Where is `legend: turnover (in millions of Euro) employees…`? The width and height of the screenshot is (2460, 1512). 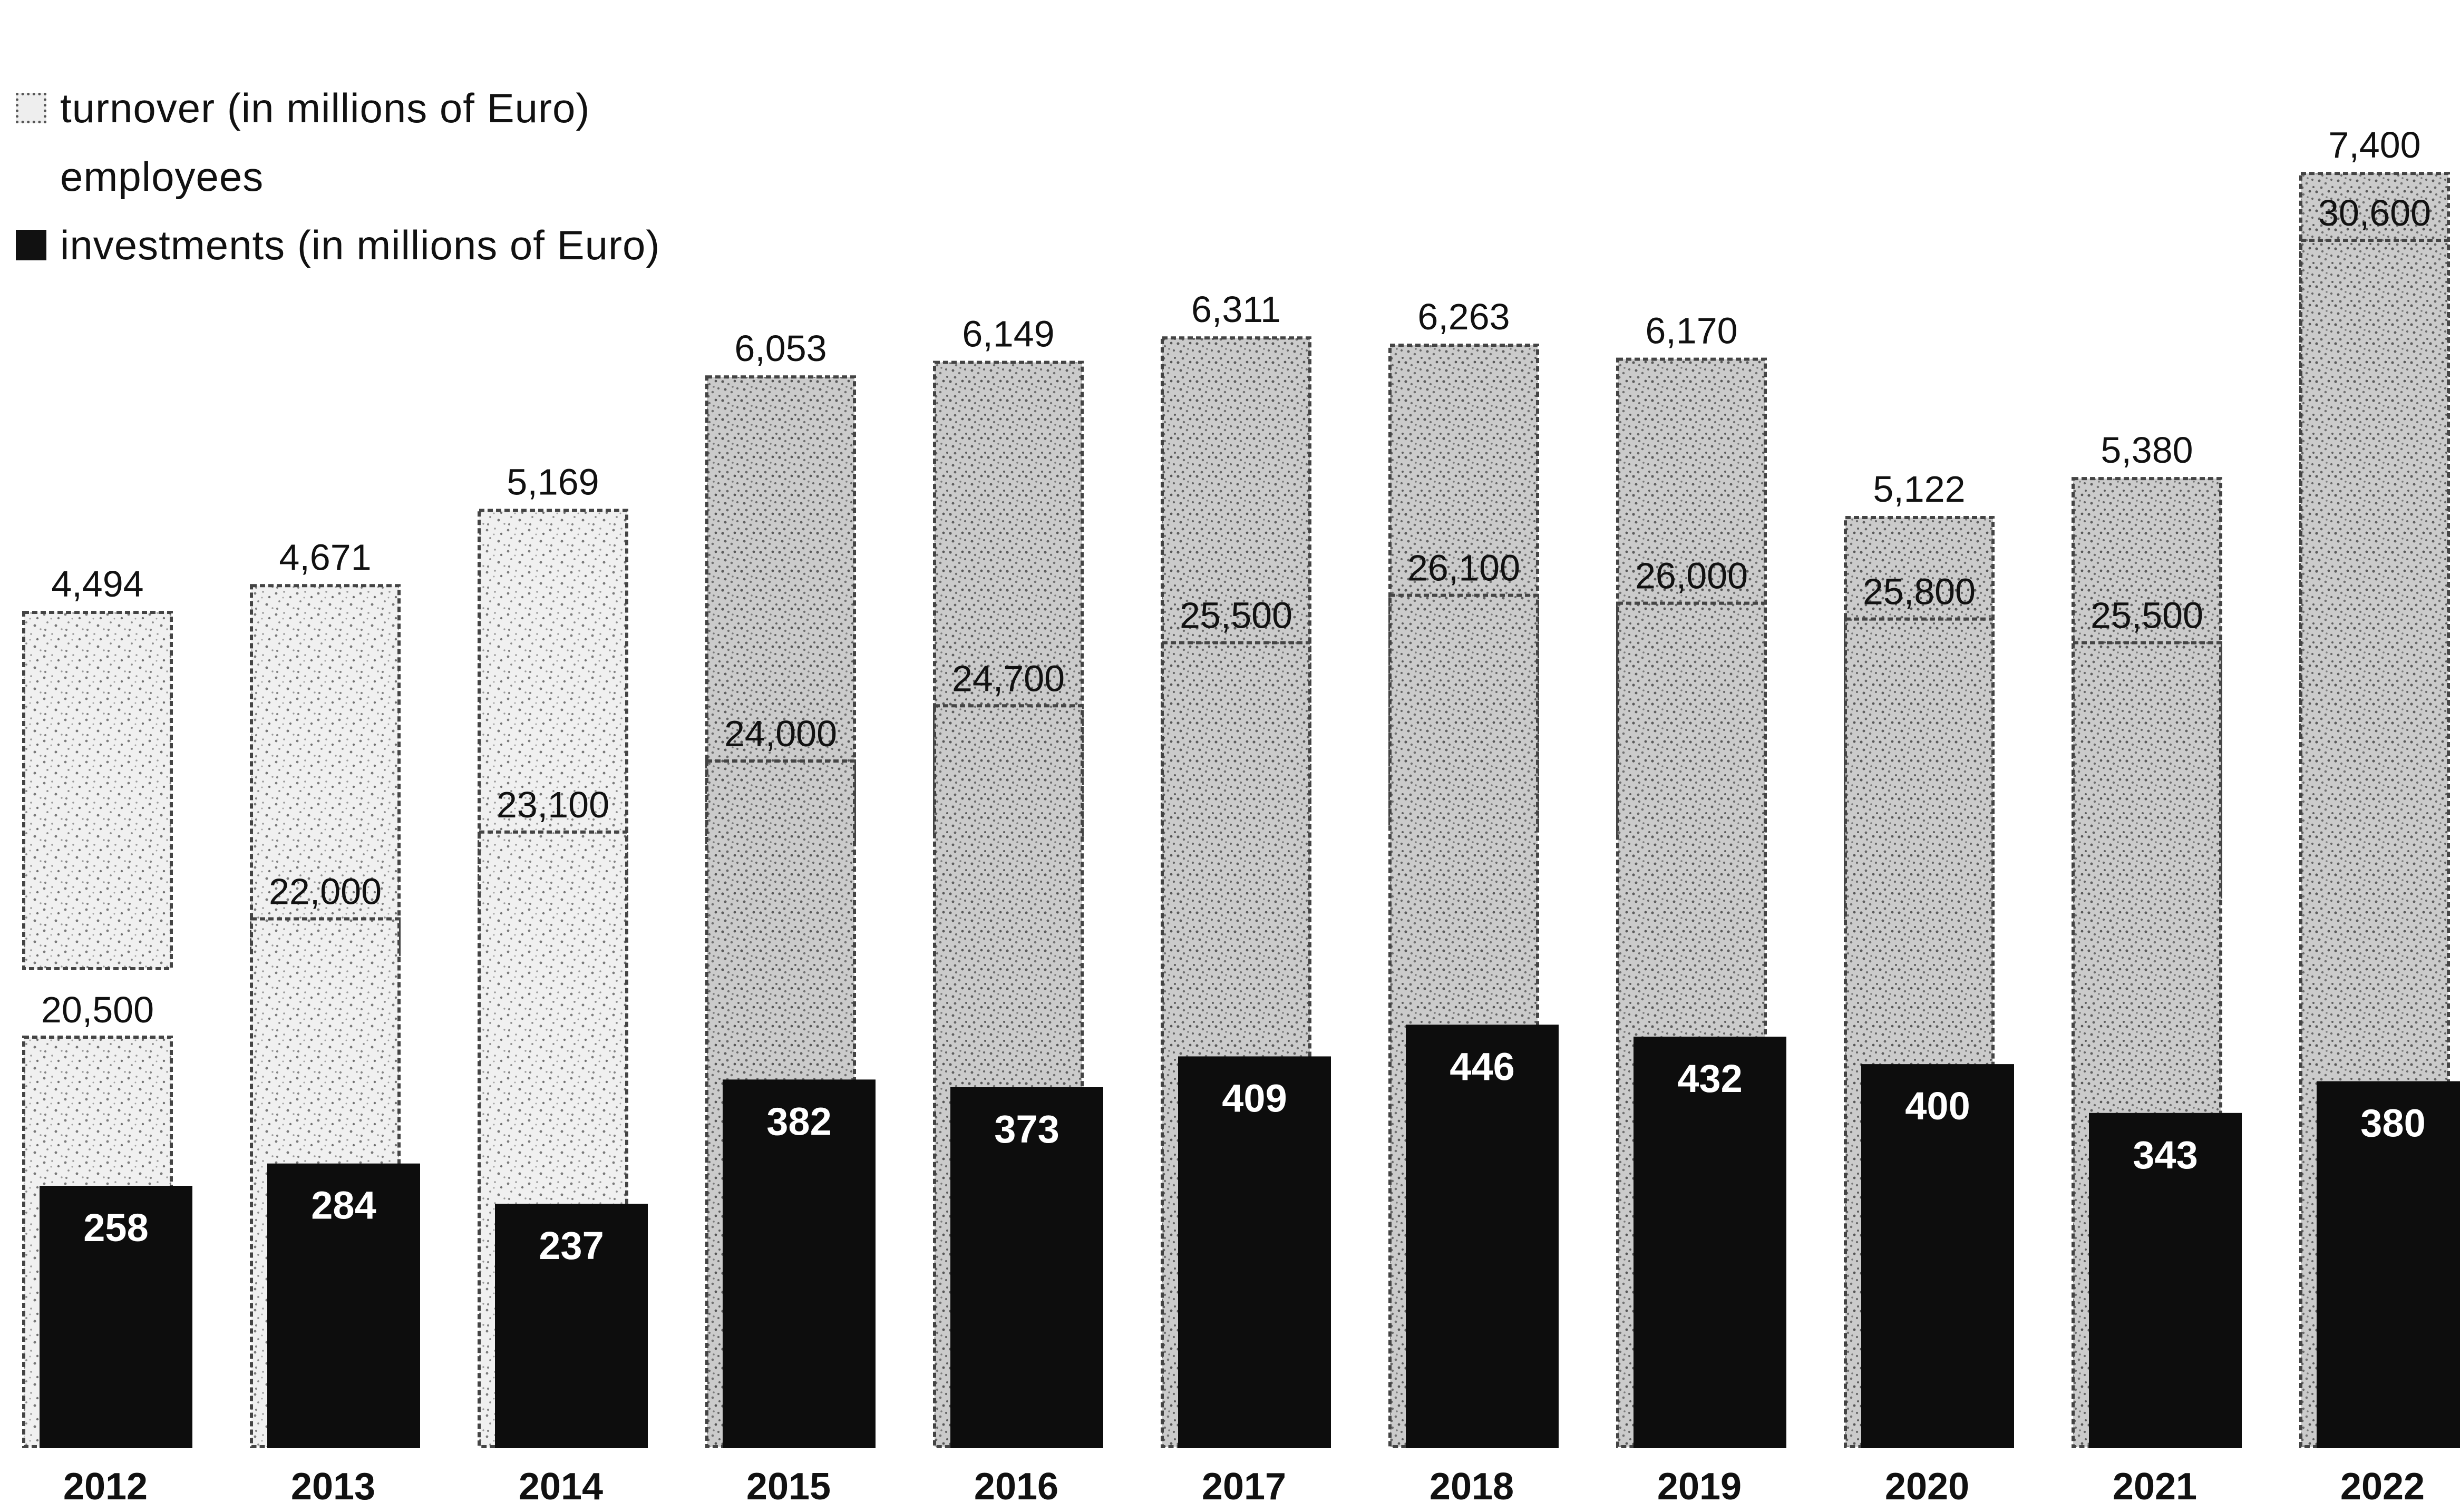 legend: turnover (in millions of Euro) employees… is located at coordinates (338, 176).